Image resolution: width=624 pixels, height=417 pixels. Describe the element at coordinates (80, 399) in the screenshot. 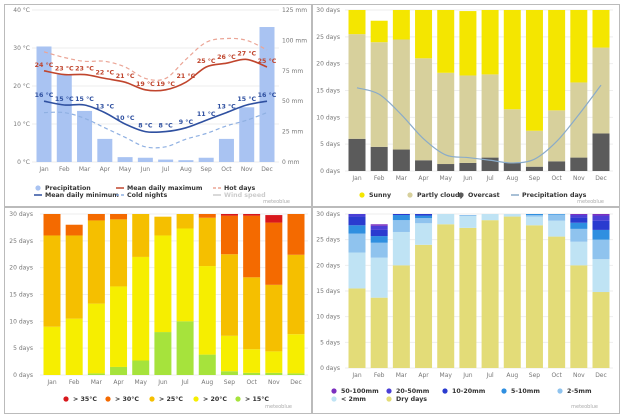

I see `legend-item-temp-5: > 35°C` at that location.